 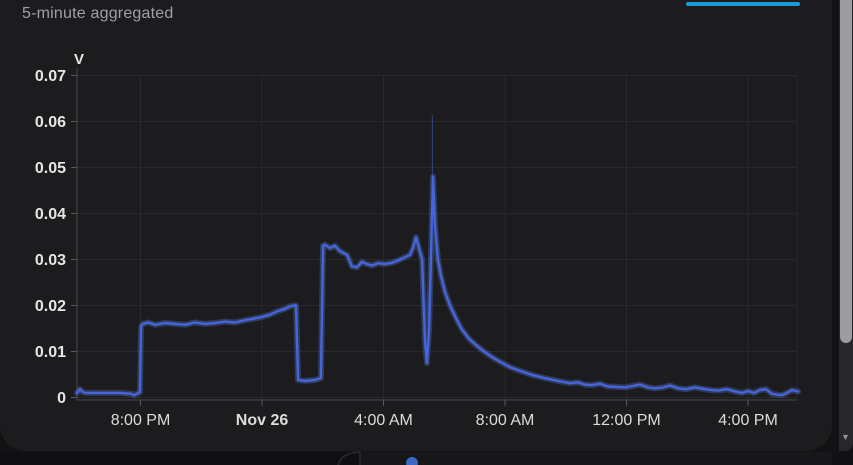 I want to click on y-axis-tick-label: 0.01, so click(x=50, y=352).